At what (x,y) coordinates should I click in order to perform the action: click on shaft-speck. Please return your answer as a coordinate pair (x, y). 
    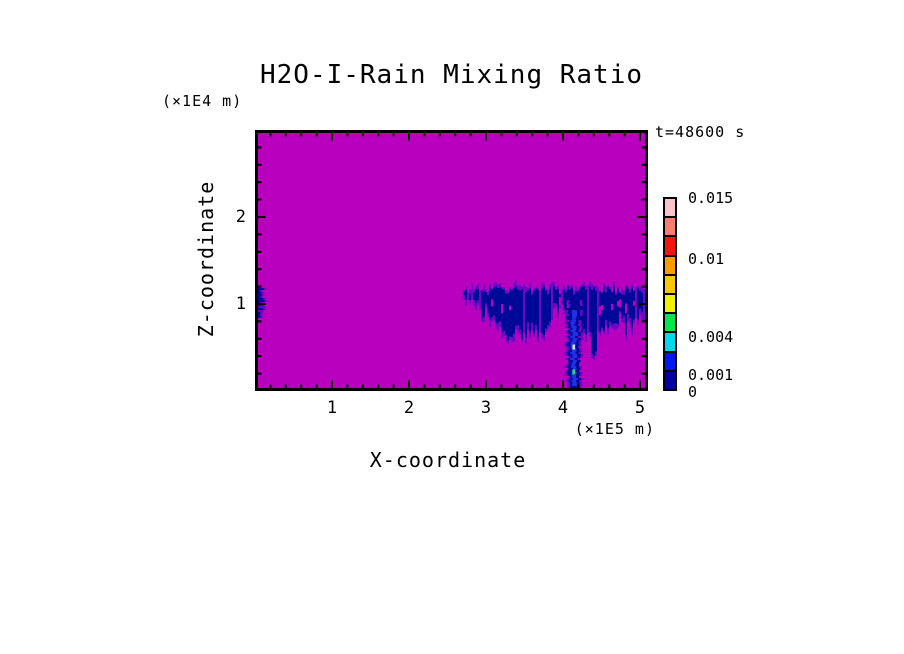
    Looking at the image, I should click on (574, 372).